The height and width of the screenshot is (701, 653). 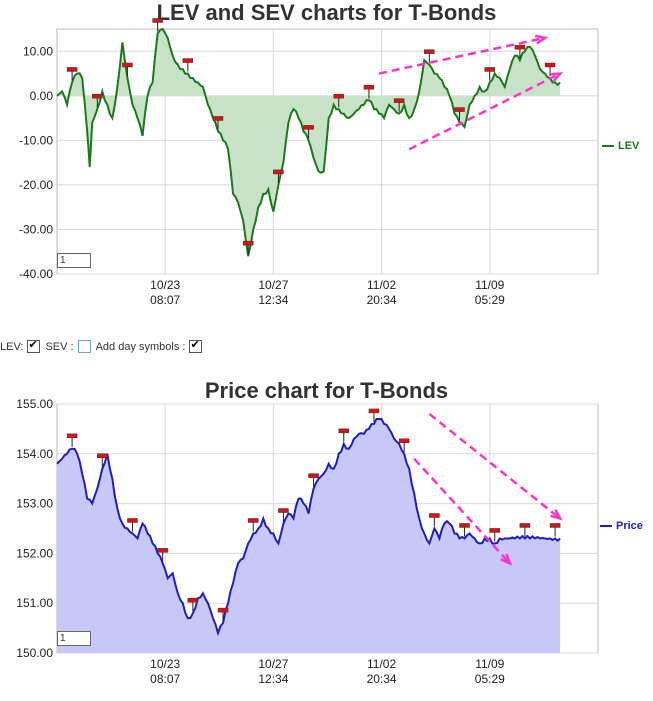 I want to click on y-tick-label: -10.00, so click(x=36, y=140).